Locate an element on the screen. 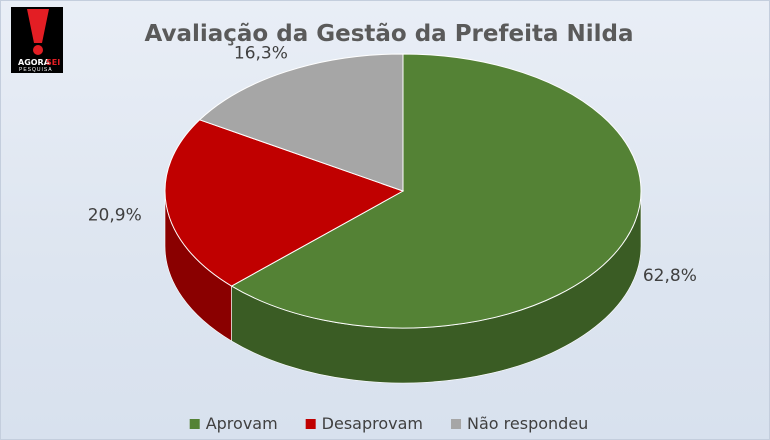 The height and width of the screenshot is (440, 770). legend-swatch-desaprovam is located at coordinates (310, 424).